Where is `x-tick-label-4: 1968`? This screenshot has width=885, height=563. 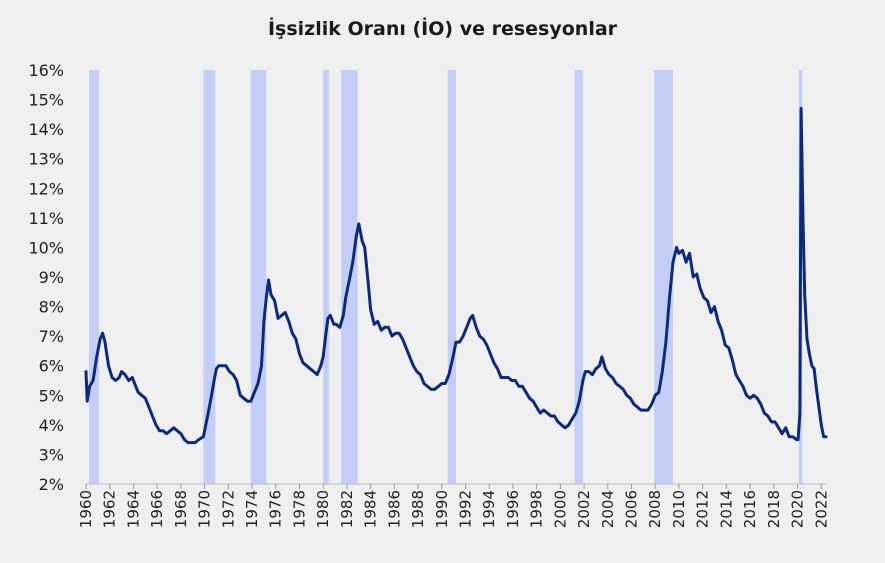
x-tick-label-4: 1968 is located at coordinates (181, 509).